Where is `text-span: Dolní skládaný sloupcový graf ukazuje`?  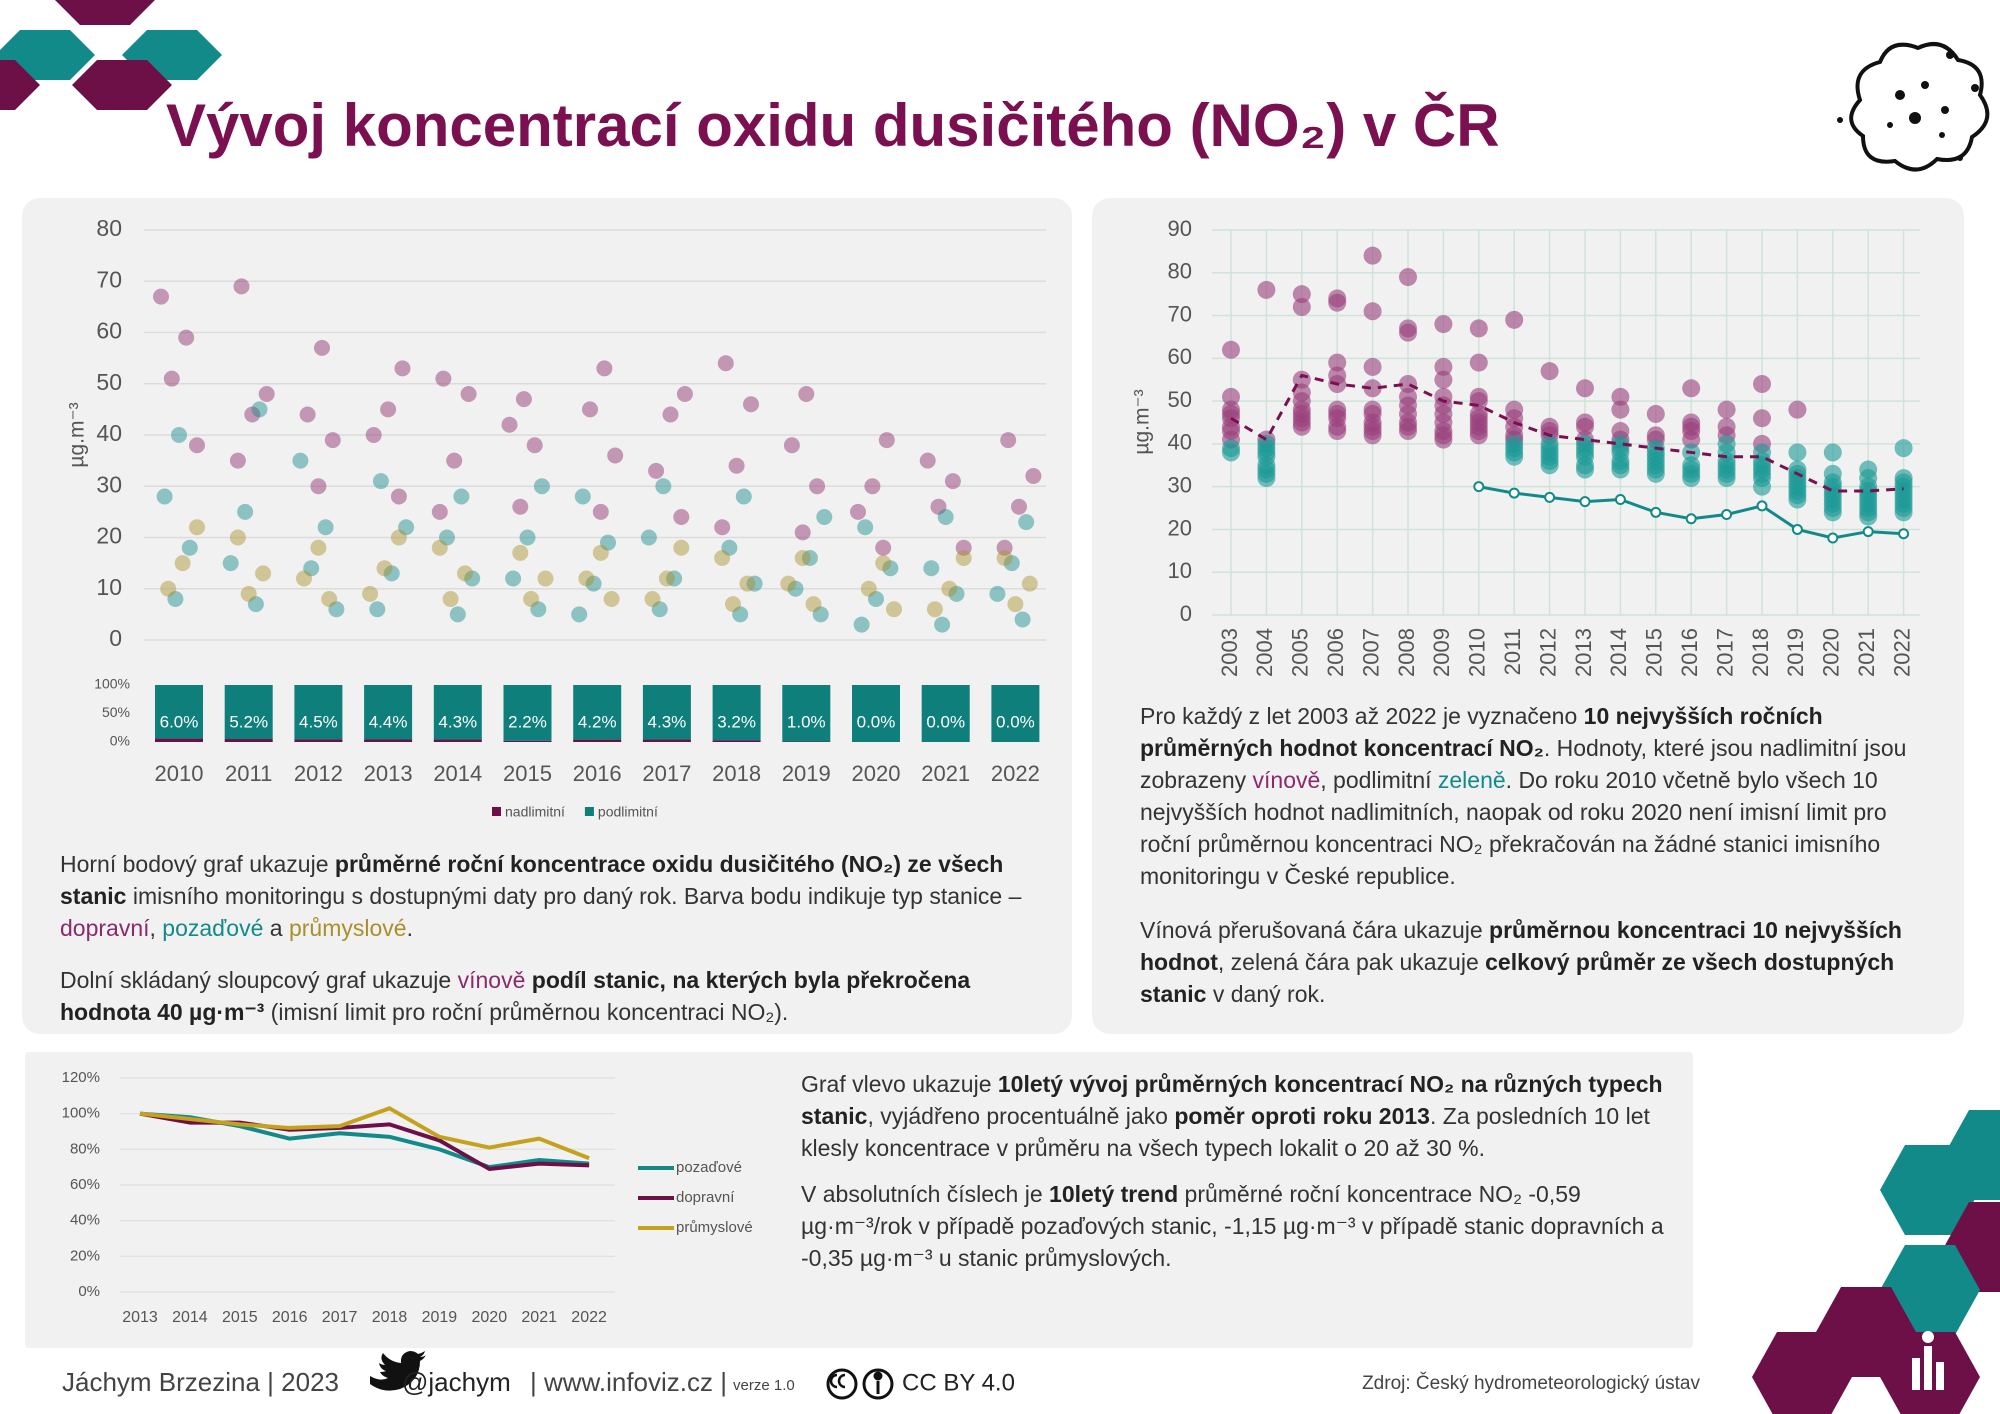
text-span: Dolní skládaný sloupcový graf ukazuje is located at coordinates (259, 980).